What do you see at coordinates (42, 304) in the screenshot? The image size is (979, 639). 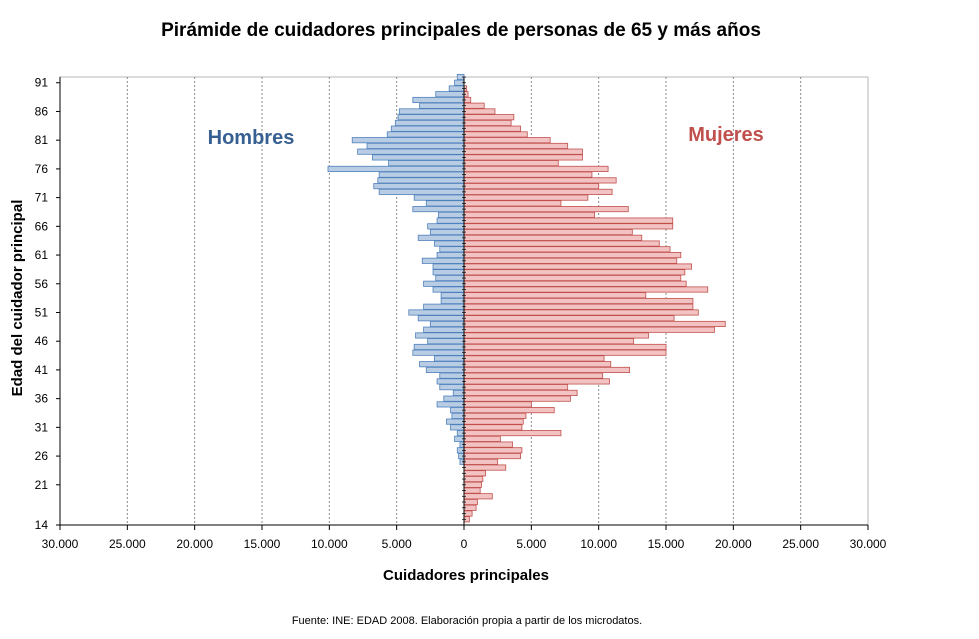 I see `y-tick-labels: 14 21 26 31 36 41 46 51 56 61 66 71 76 81 86 91` at bounding box center [42, 304].